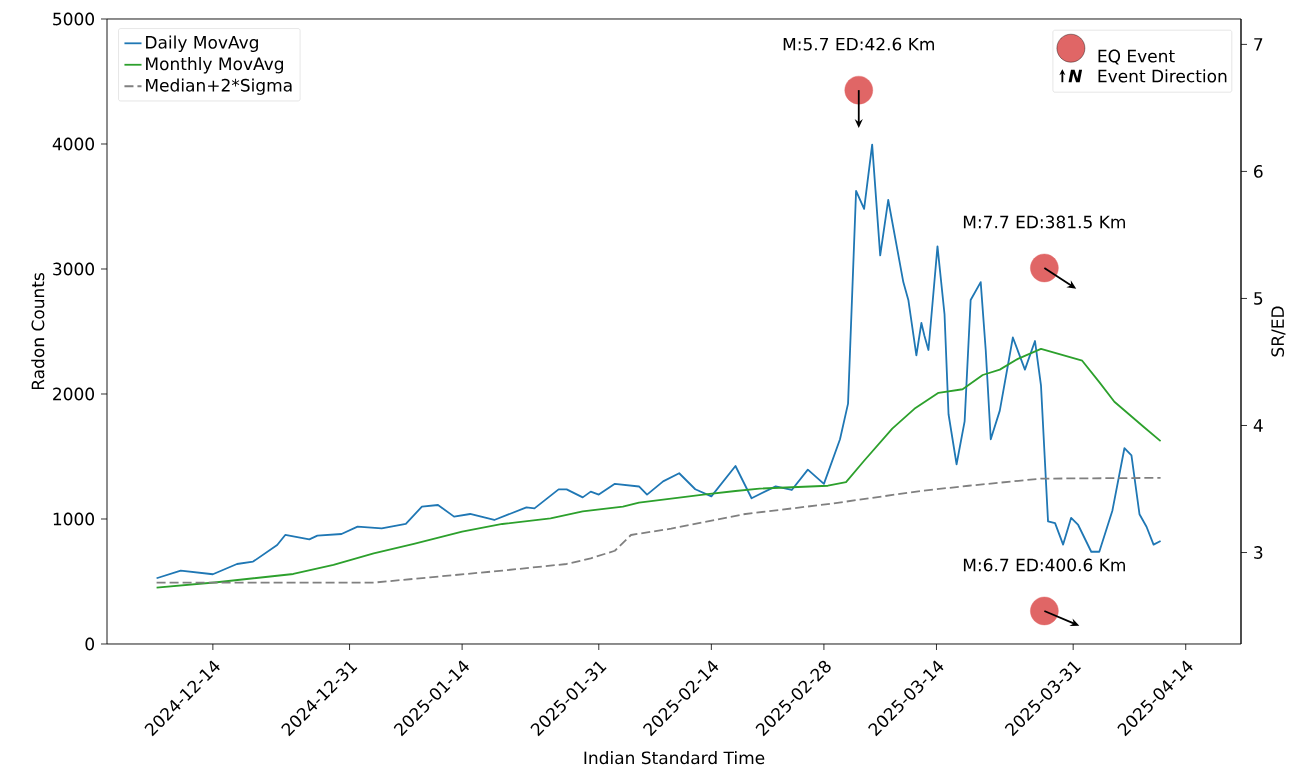  Describe the element at coordinates (674, 758) in the screenshot. I see `x-axis-title: Indian Standard Time` at that location.